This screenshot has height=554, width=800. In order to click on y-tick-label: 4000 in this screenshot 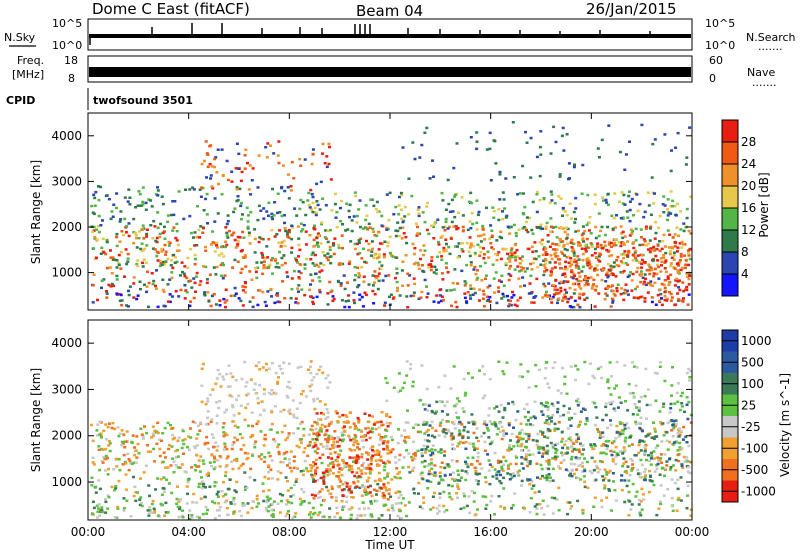, I will do `click(66, 343)`.